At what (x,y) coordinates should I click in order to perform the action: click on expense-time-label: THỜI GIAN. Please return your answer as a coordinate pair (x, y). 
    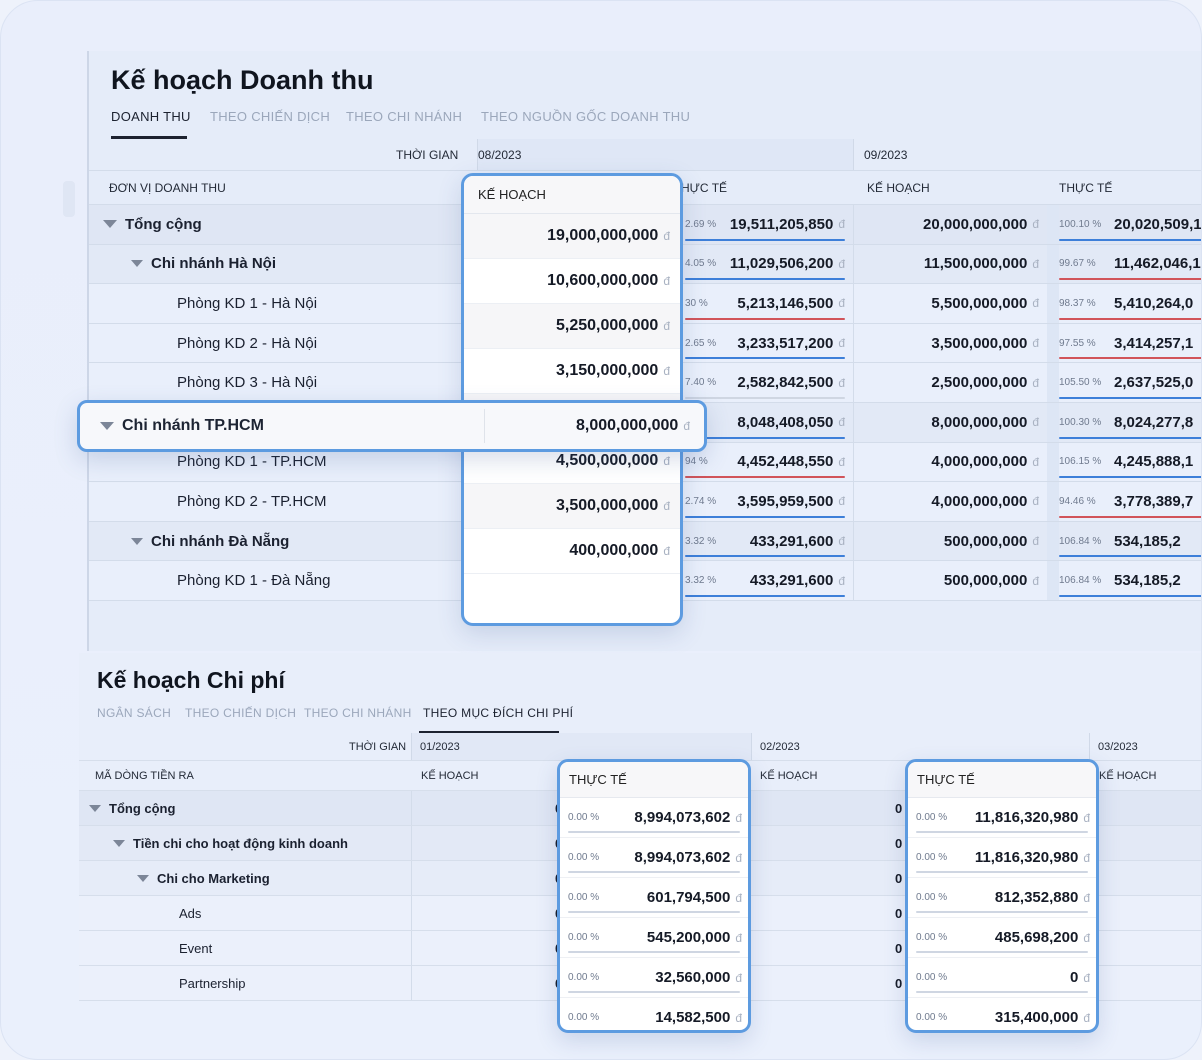
    Looking at the image, I should click on (378, 746).